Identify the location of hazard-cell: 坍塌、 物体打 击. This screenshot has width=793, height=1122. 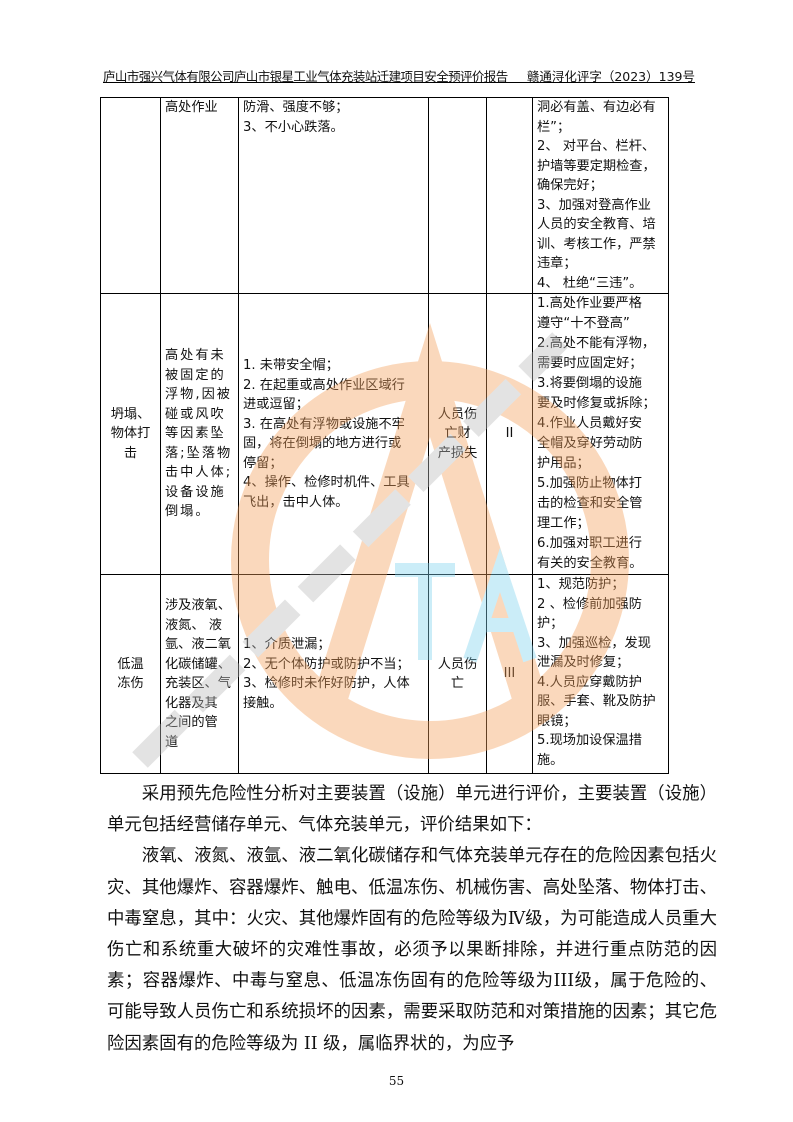
(130, 434).